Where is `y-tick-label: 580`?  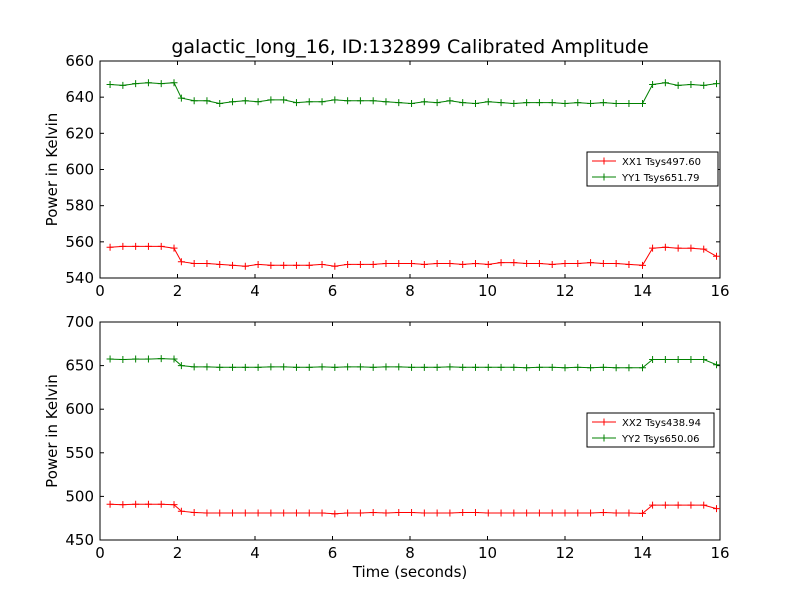 y-tick-label: 580 is located at coordinates (79, 206).